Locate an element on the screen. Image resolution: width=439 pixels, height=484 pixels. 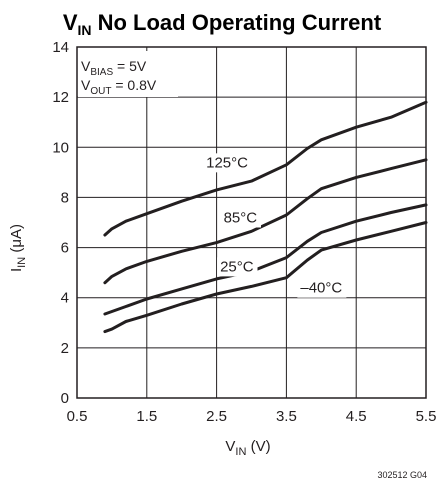
title-main: V is located at coordinates (70, 22).